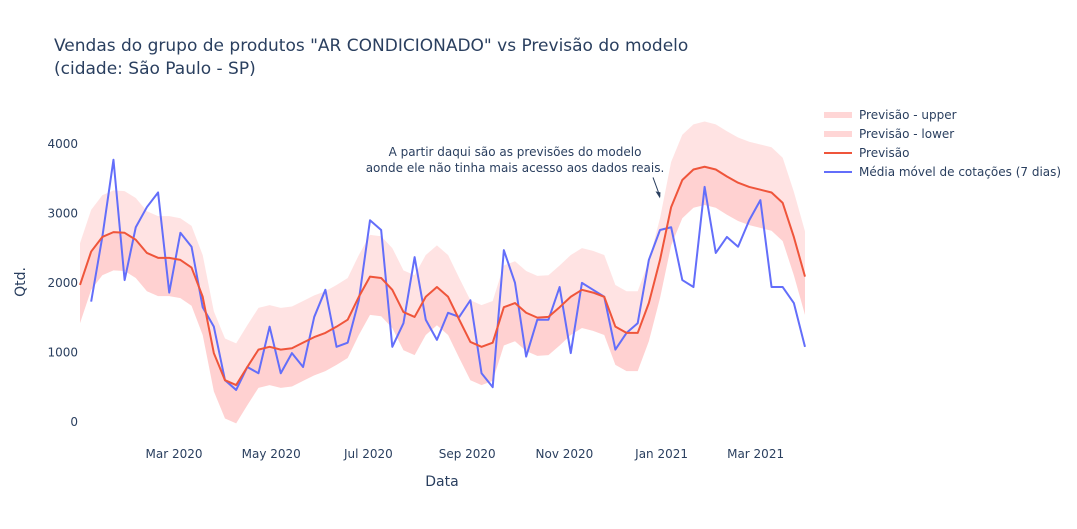 This screenshot has height=529, width=1077. I want to click on y-tick-label: 2000, so click(62, 283).